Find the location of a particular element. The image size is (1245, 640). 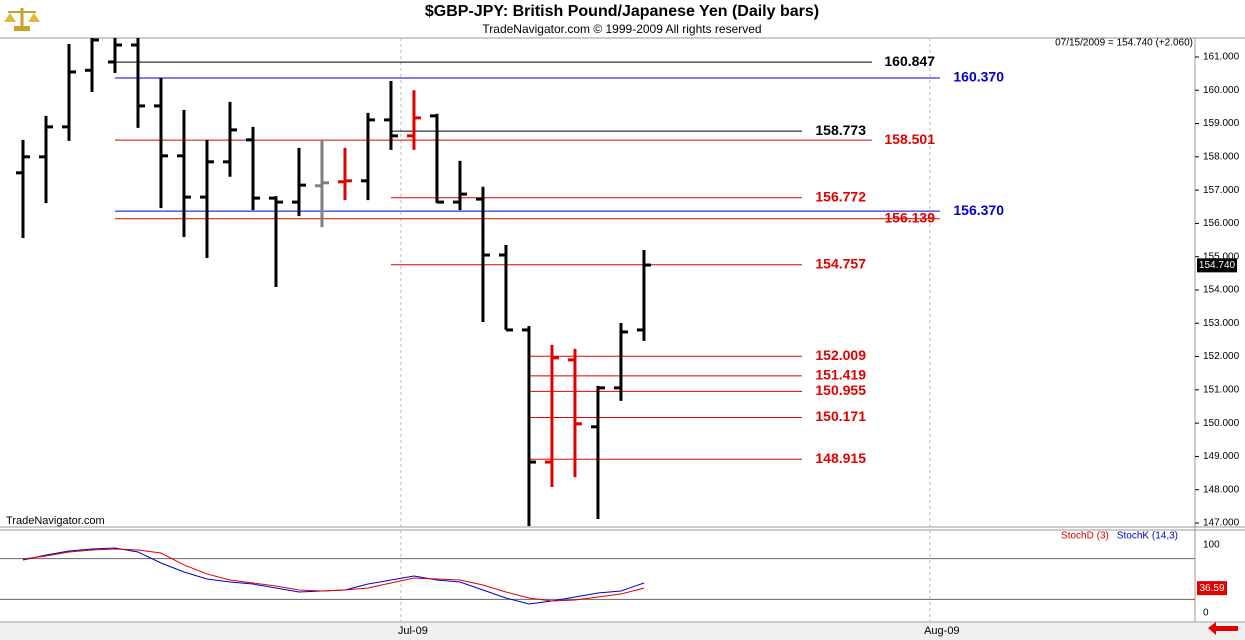

last-value-label: 36.59 is located at coordinates (1211, 588).